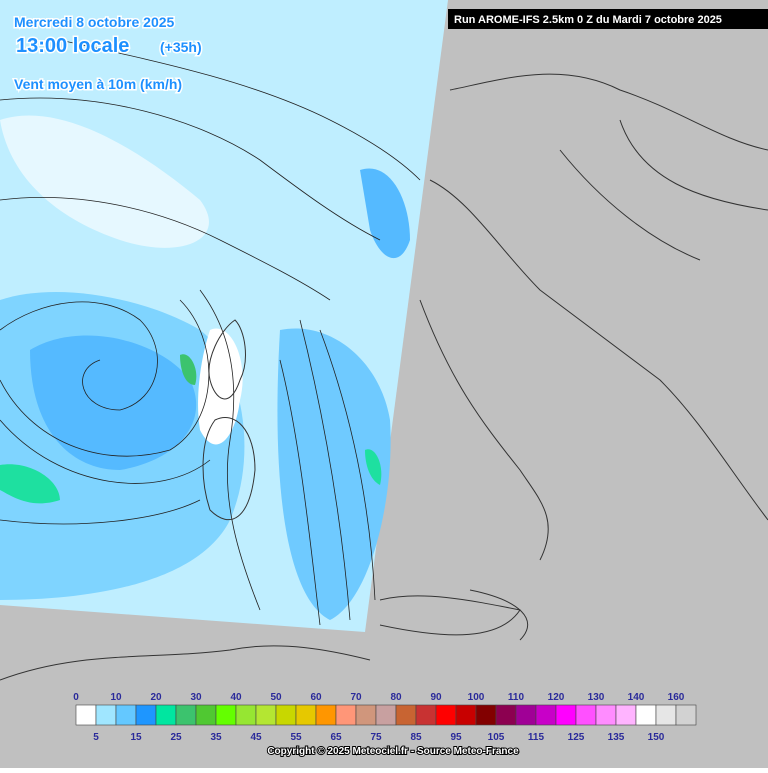  Describe the element at coordinates (181, 47) in the screenshot. I see `lead-time: (+35h)` at that location.